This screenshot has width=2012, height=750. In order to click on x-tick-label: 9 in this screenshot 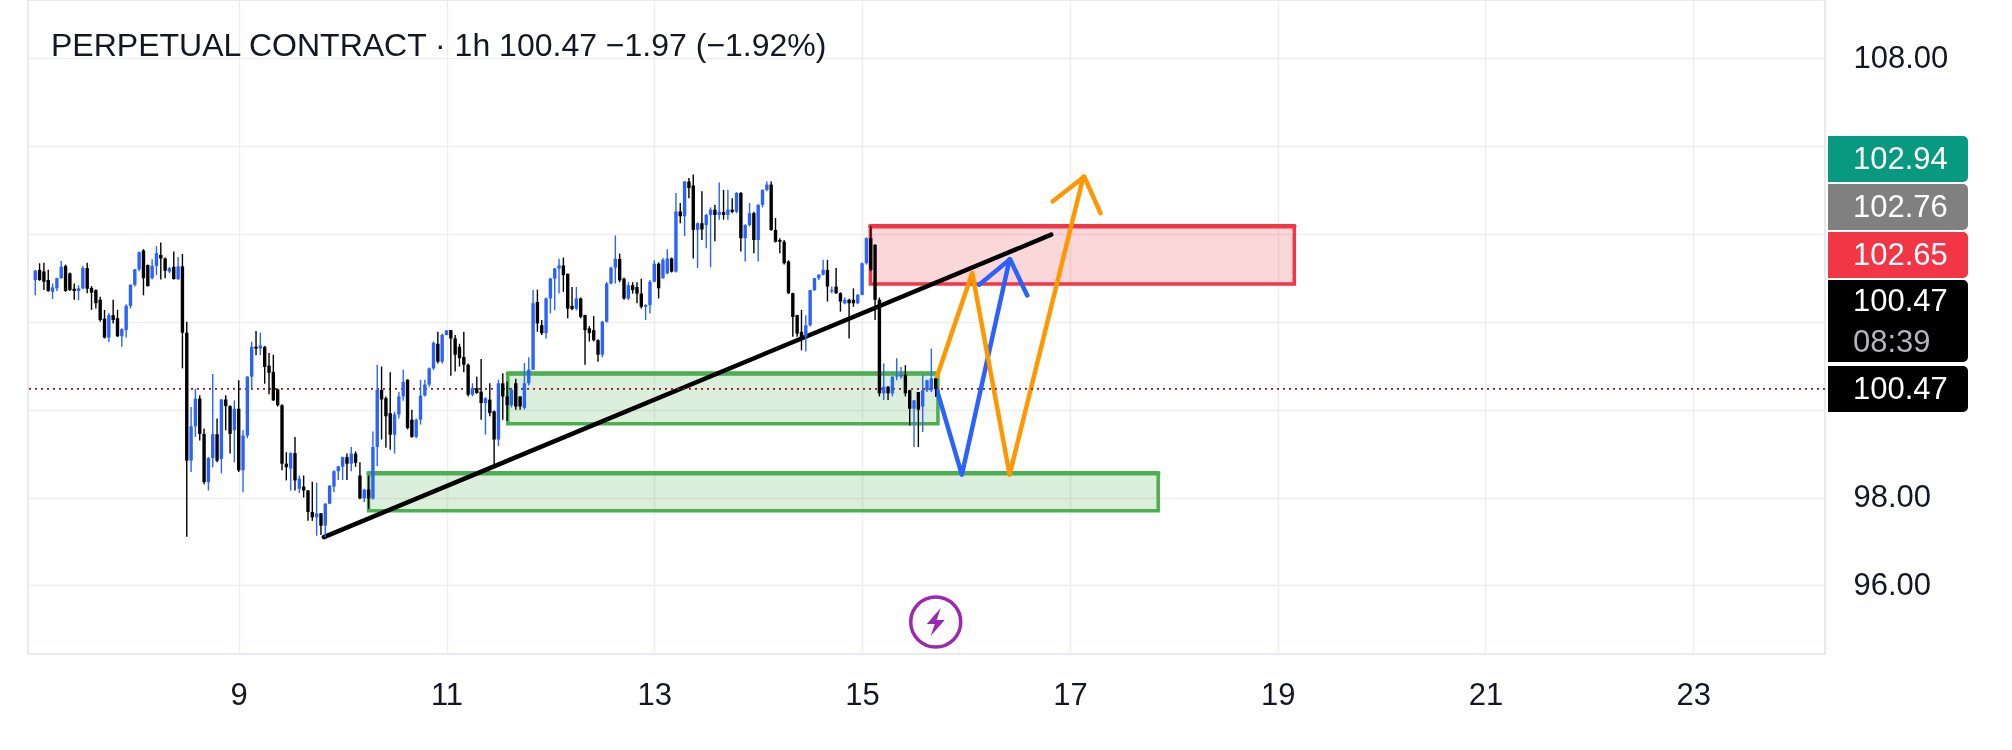, I will do `click(239, 694)`.